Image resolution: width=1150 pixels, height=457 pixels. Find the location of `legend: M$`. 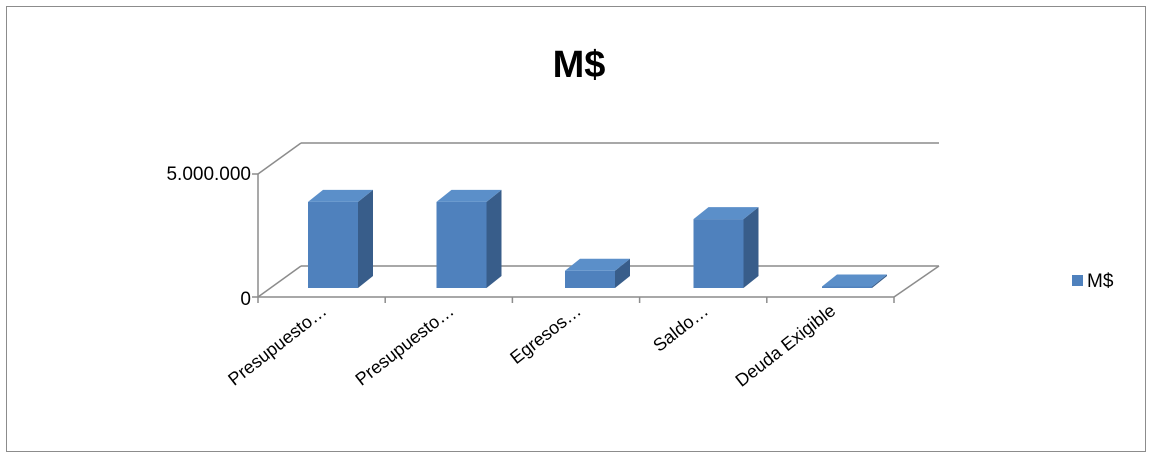

legend: M$ is located at coordinates (1093, 281).